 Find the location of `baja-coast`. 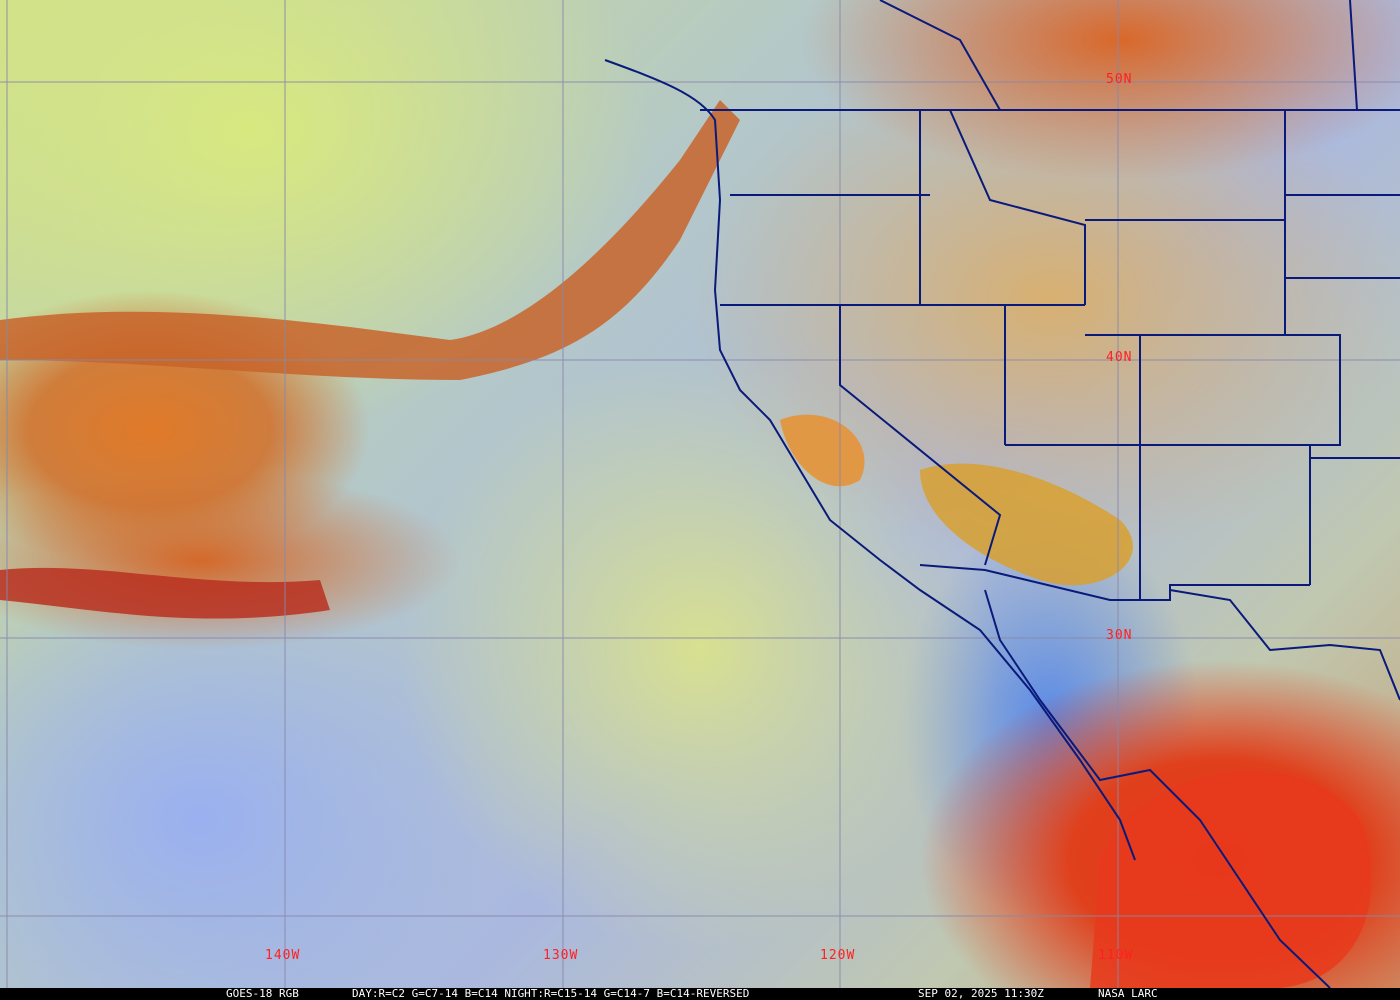

baja-coast is located at coordinates (1157, 788).